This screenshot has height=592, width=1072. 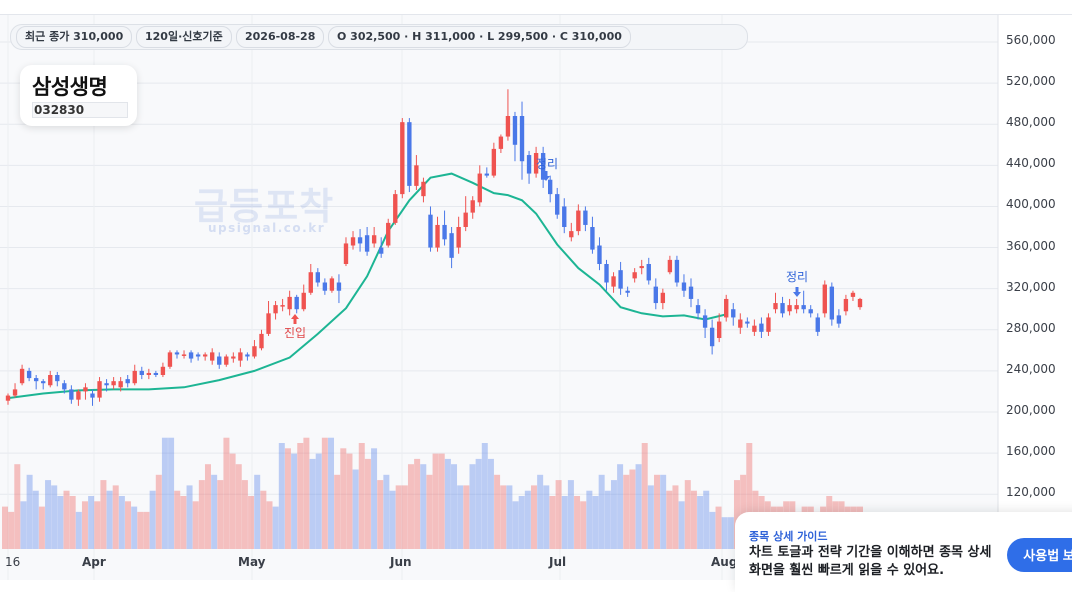 What do you see at coordinates (1031, 451) in the screenshot?
I see `y-axis-tick-label: 160,000` at bounding box center [1031, 451].